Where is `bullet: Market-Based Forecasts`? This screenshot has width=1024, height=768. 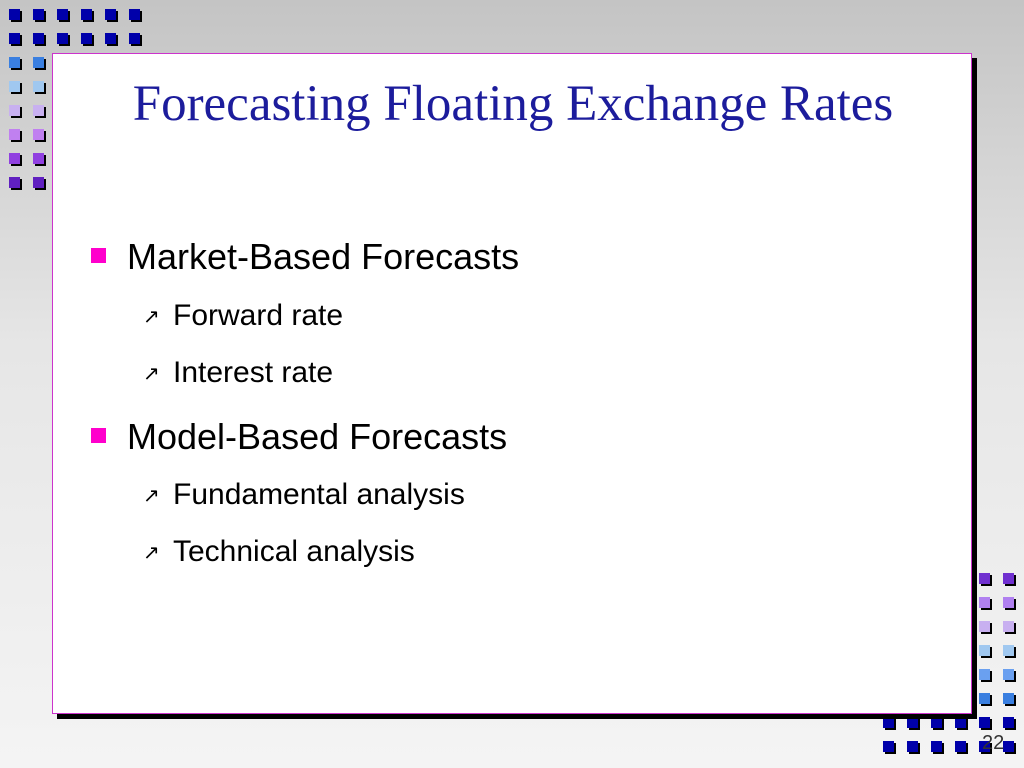 bullet: Market-Based Forecasts is located at coordinates (305, 257).